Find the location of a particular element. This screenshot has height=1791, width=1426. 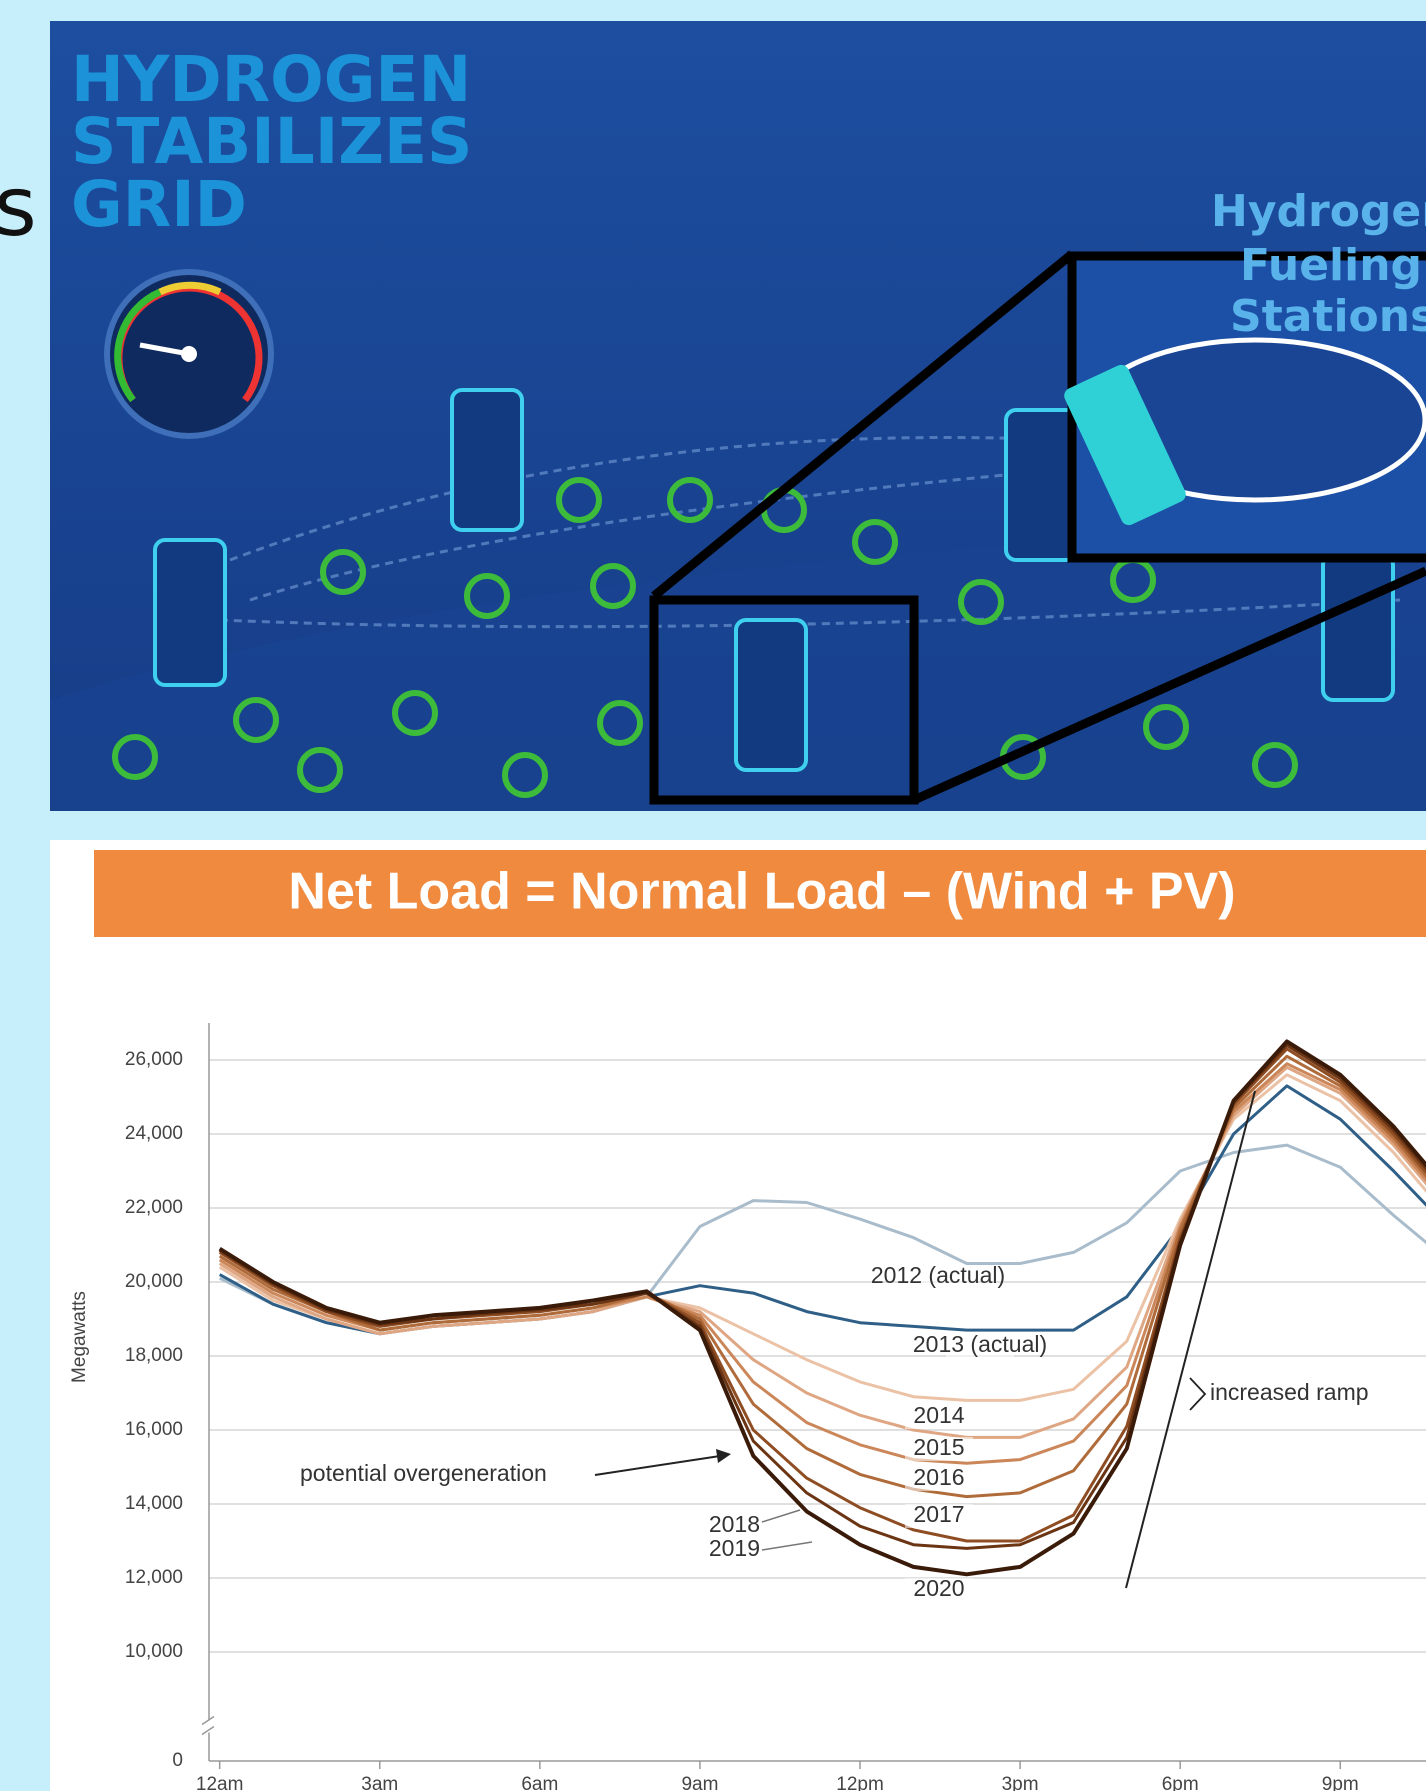

title-band is located at coordinates (760, 893).